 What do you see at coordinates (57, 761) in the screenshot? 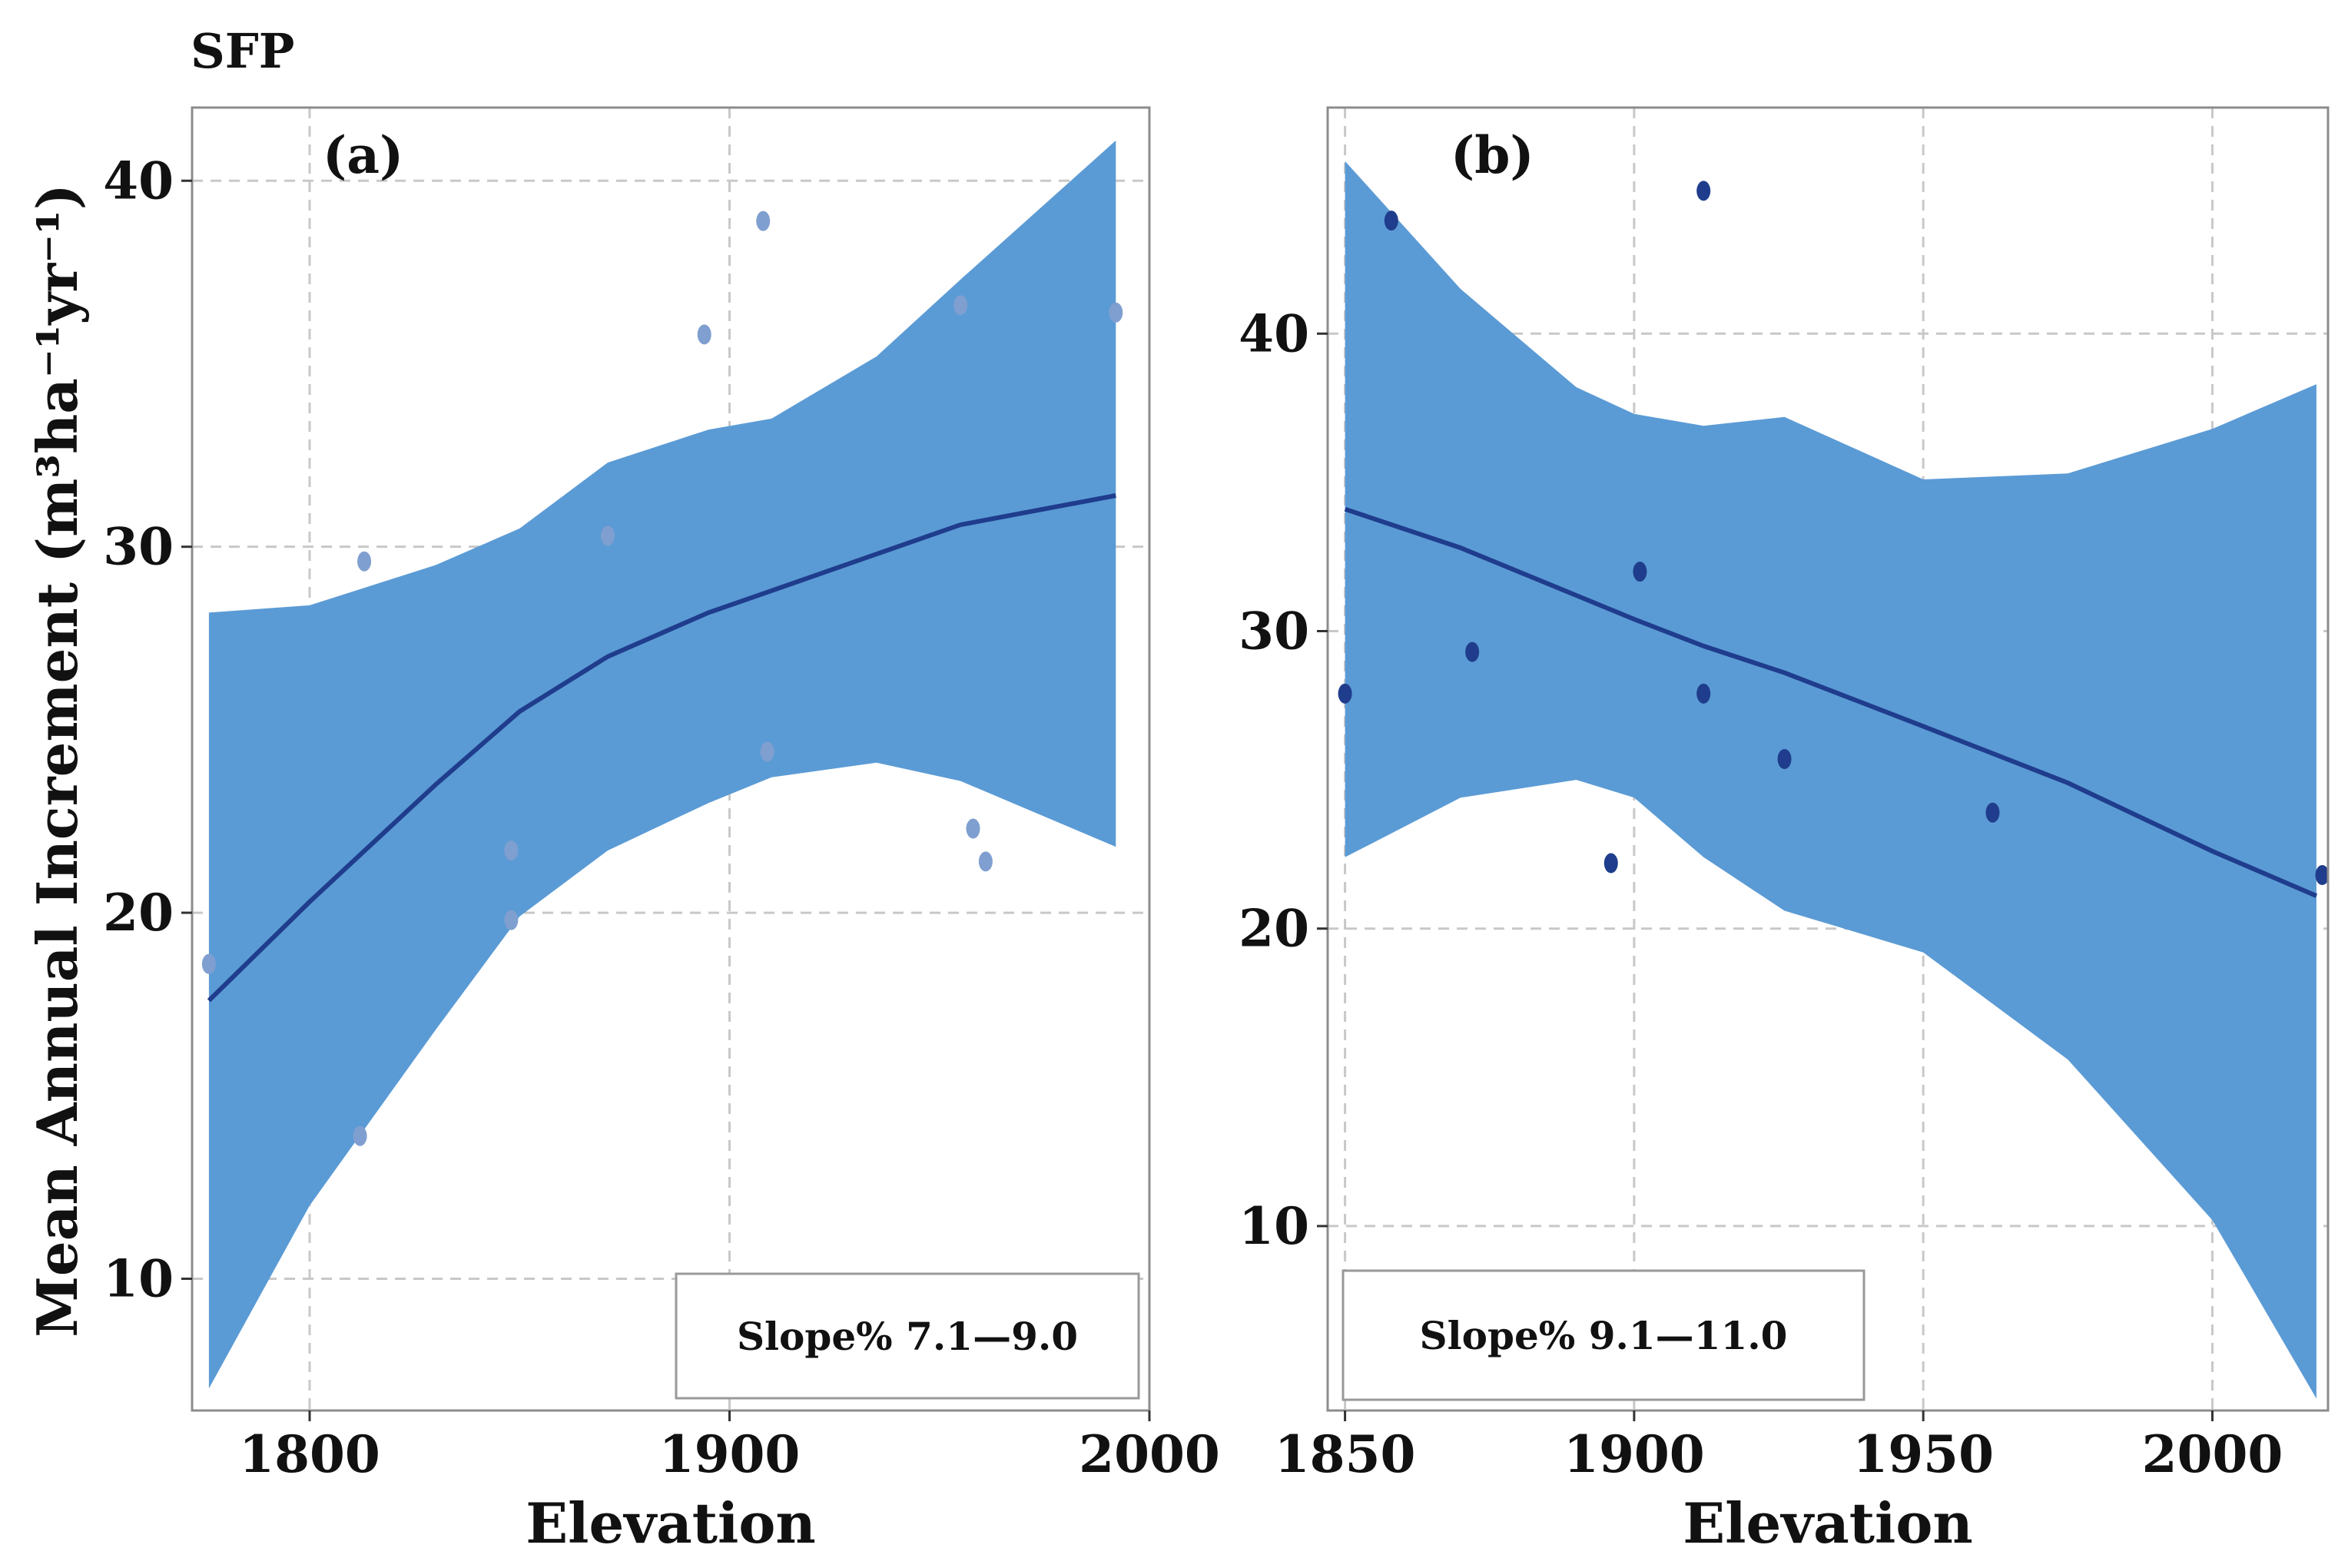
I see `y-axis-title: Mean Annual Increment (m³ha⁻¹yr⁻¹)` at bounding box center [57, 761].